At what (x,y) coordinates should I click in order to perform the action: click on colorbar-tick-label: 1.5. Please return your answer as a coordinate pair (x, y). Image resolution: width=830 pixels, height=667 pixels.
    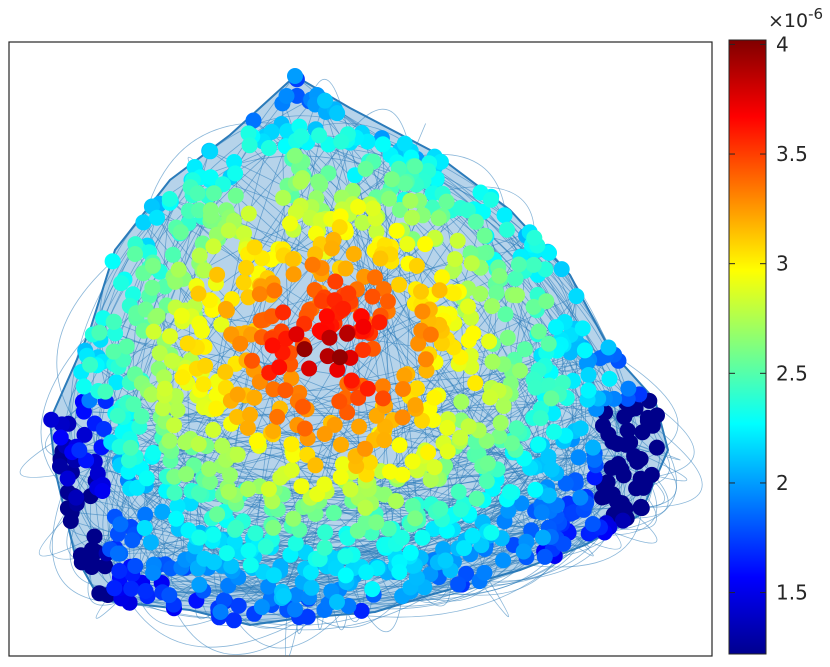
    Looking at the image, I should click on (792, 593).